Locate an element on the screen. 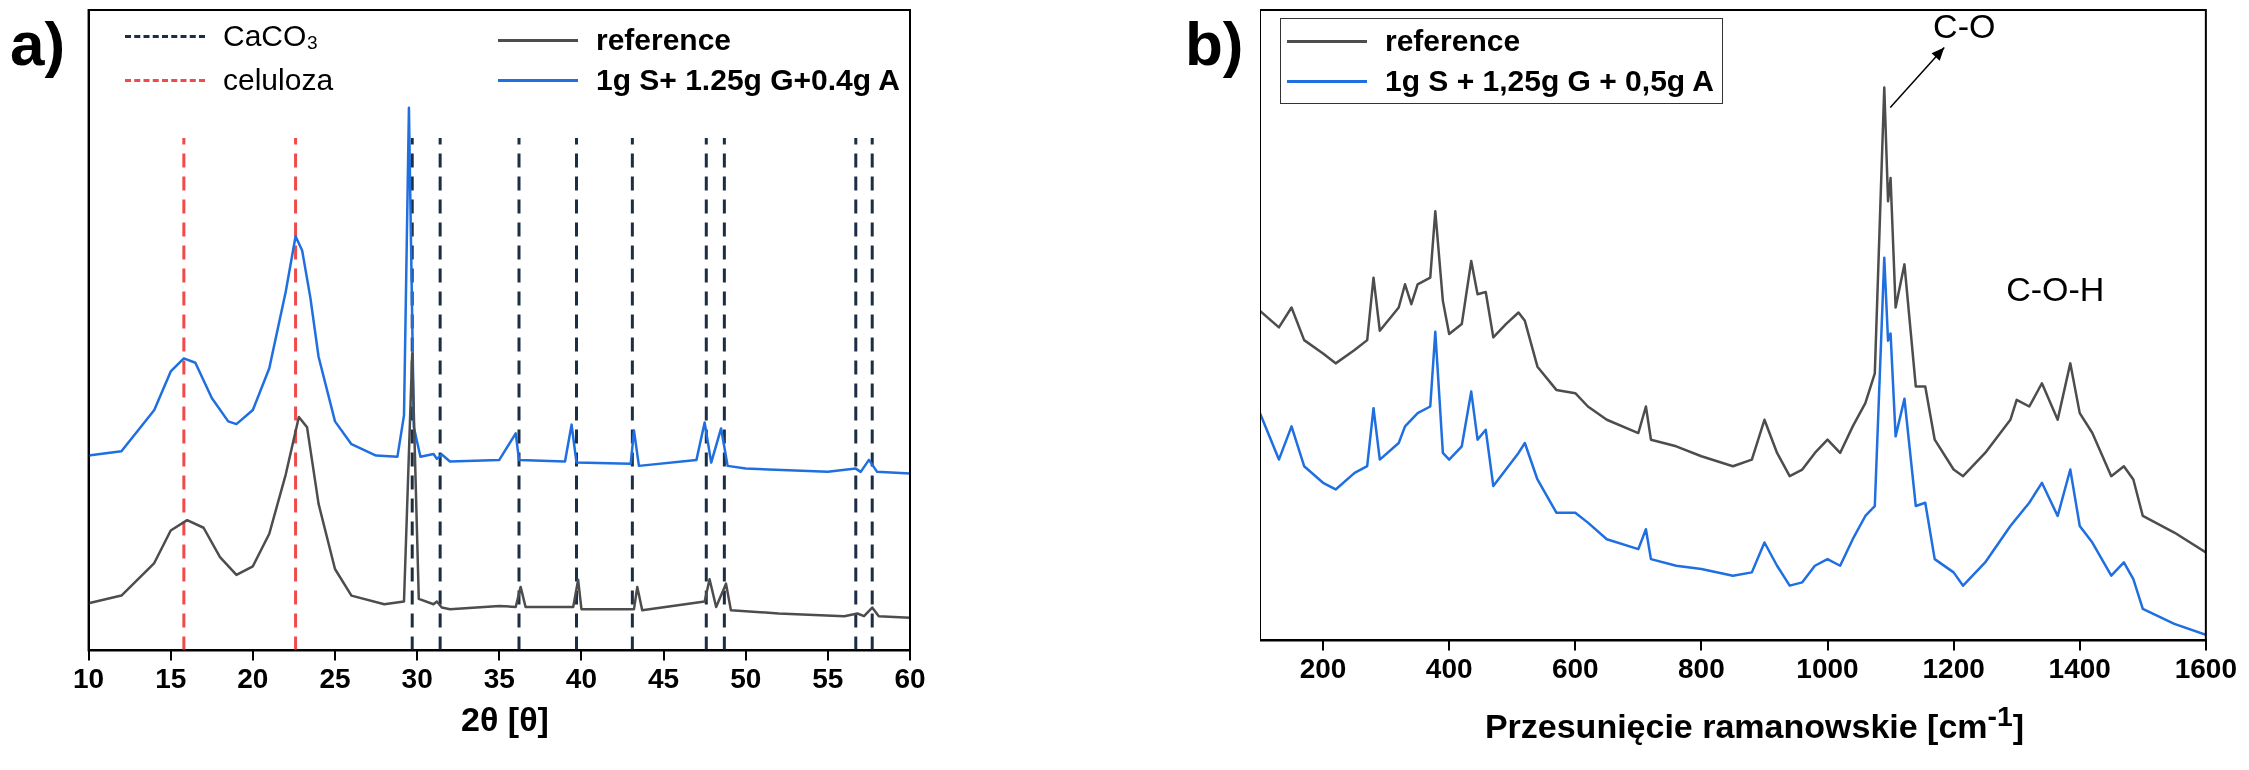 This screenshot has height=770, width=2249. x-tick-label: 50 is located at coordinates (746, 678).